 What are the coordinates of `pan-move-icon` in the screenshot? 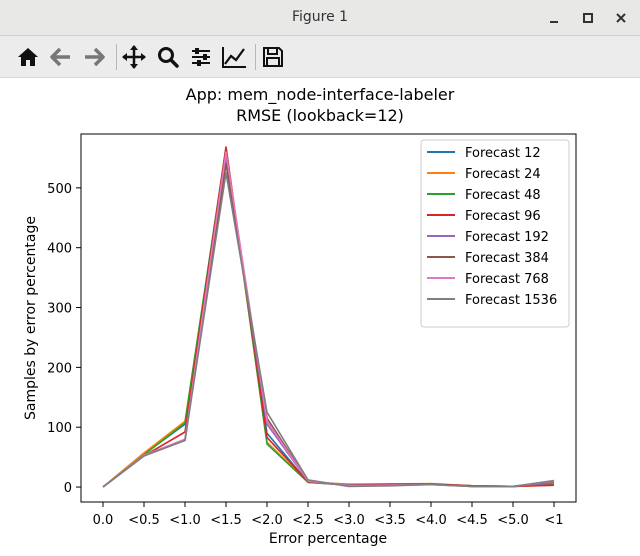 It's located at (134, 57).